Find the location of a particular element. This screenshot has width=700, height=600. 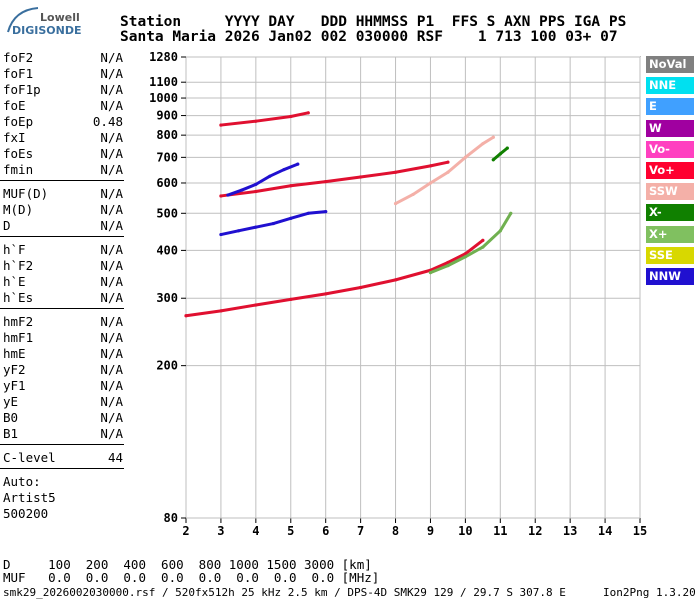

y-tick-label: 1280 is located at coordinates (163, 57).